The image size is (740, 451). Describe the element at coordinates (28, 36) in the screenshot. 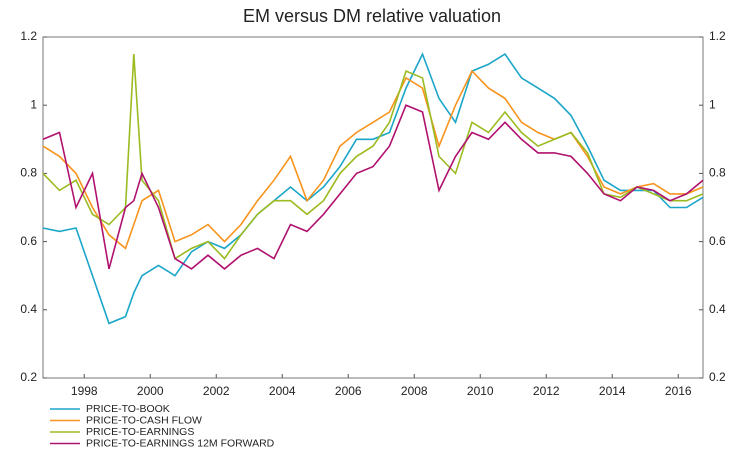

I see `y-tick-label: 1.2` at that location.